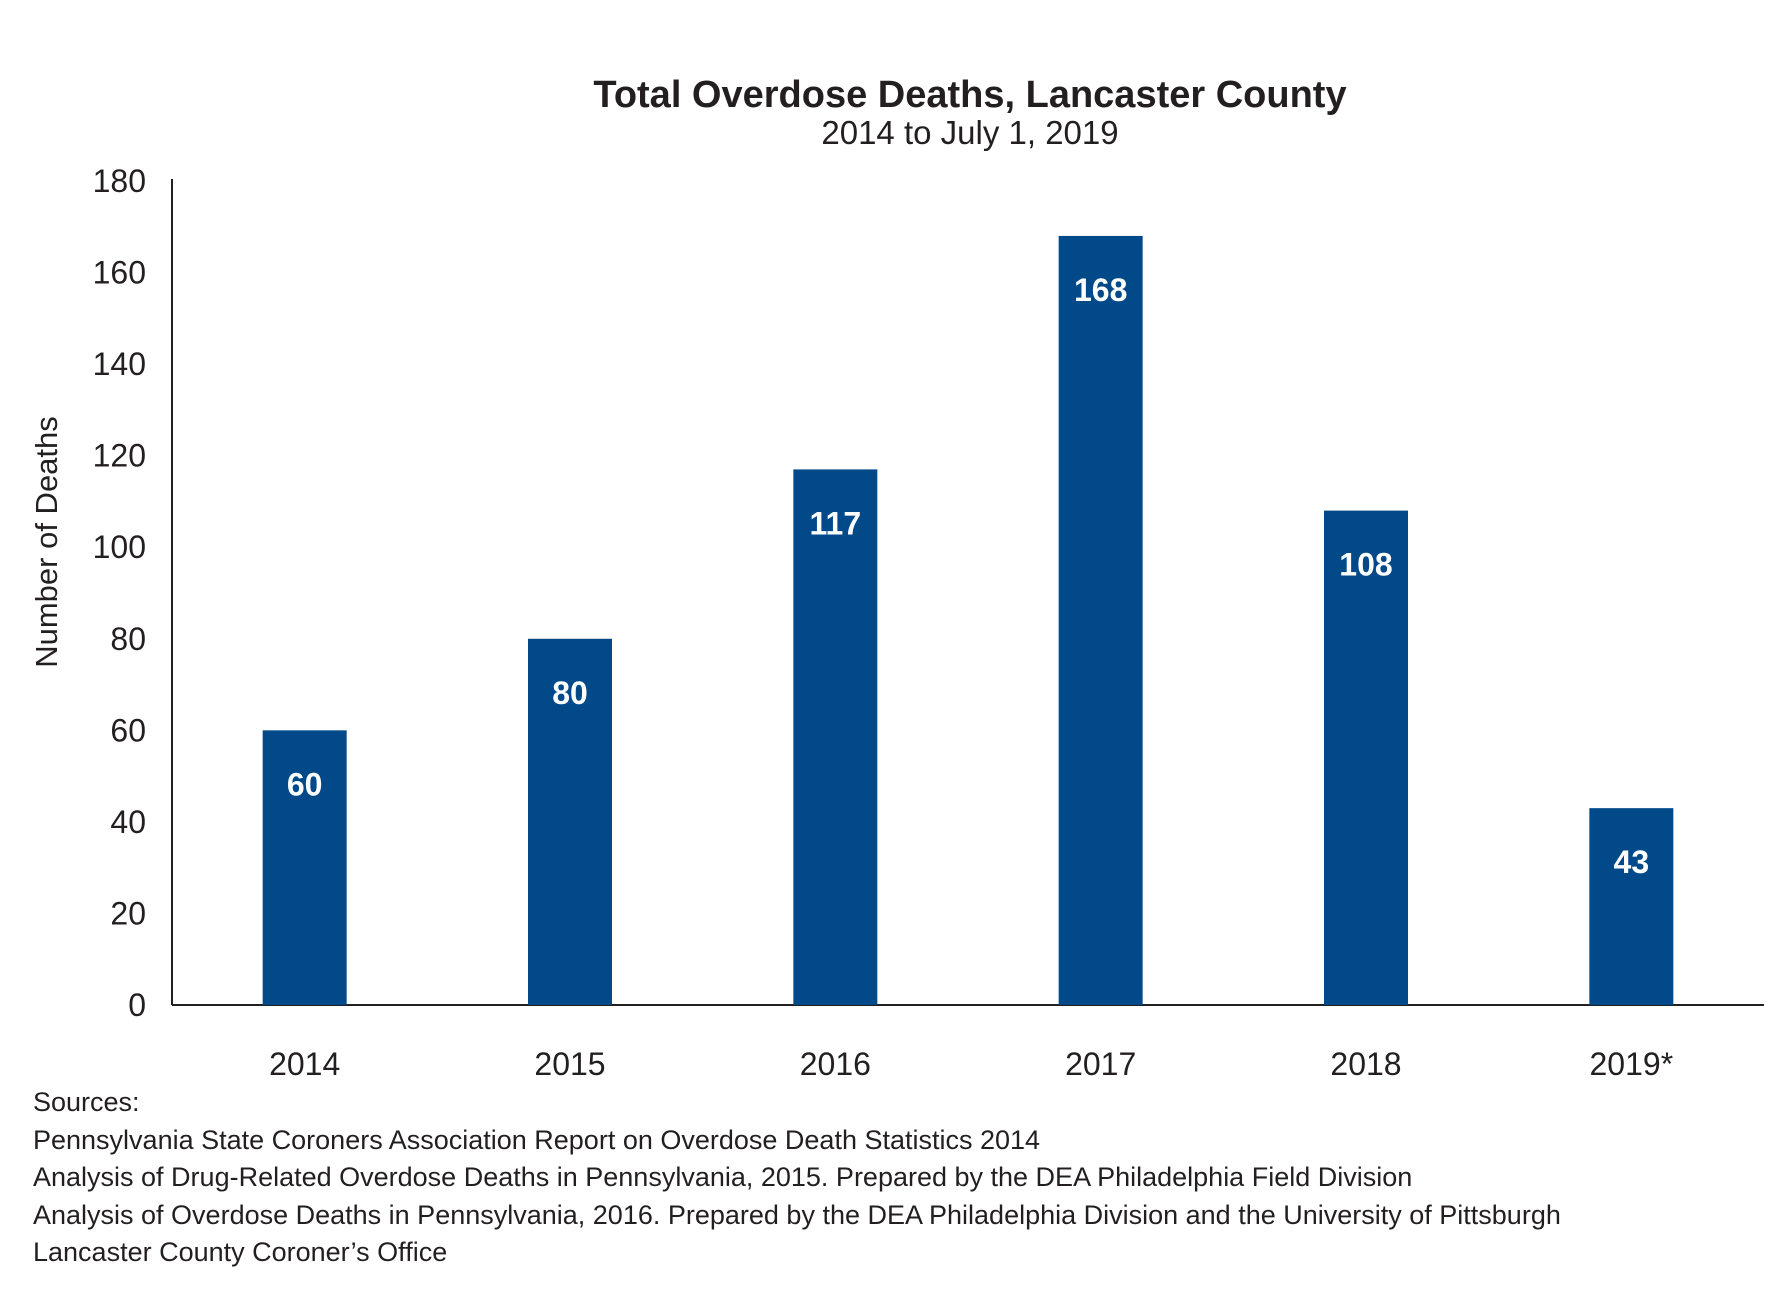 The width and height of the screenshot is (1792, 1315). I want to click on bar-2016, so click(835, 737).